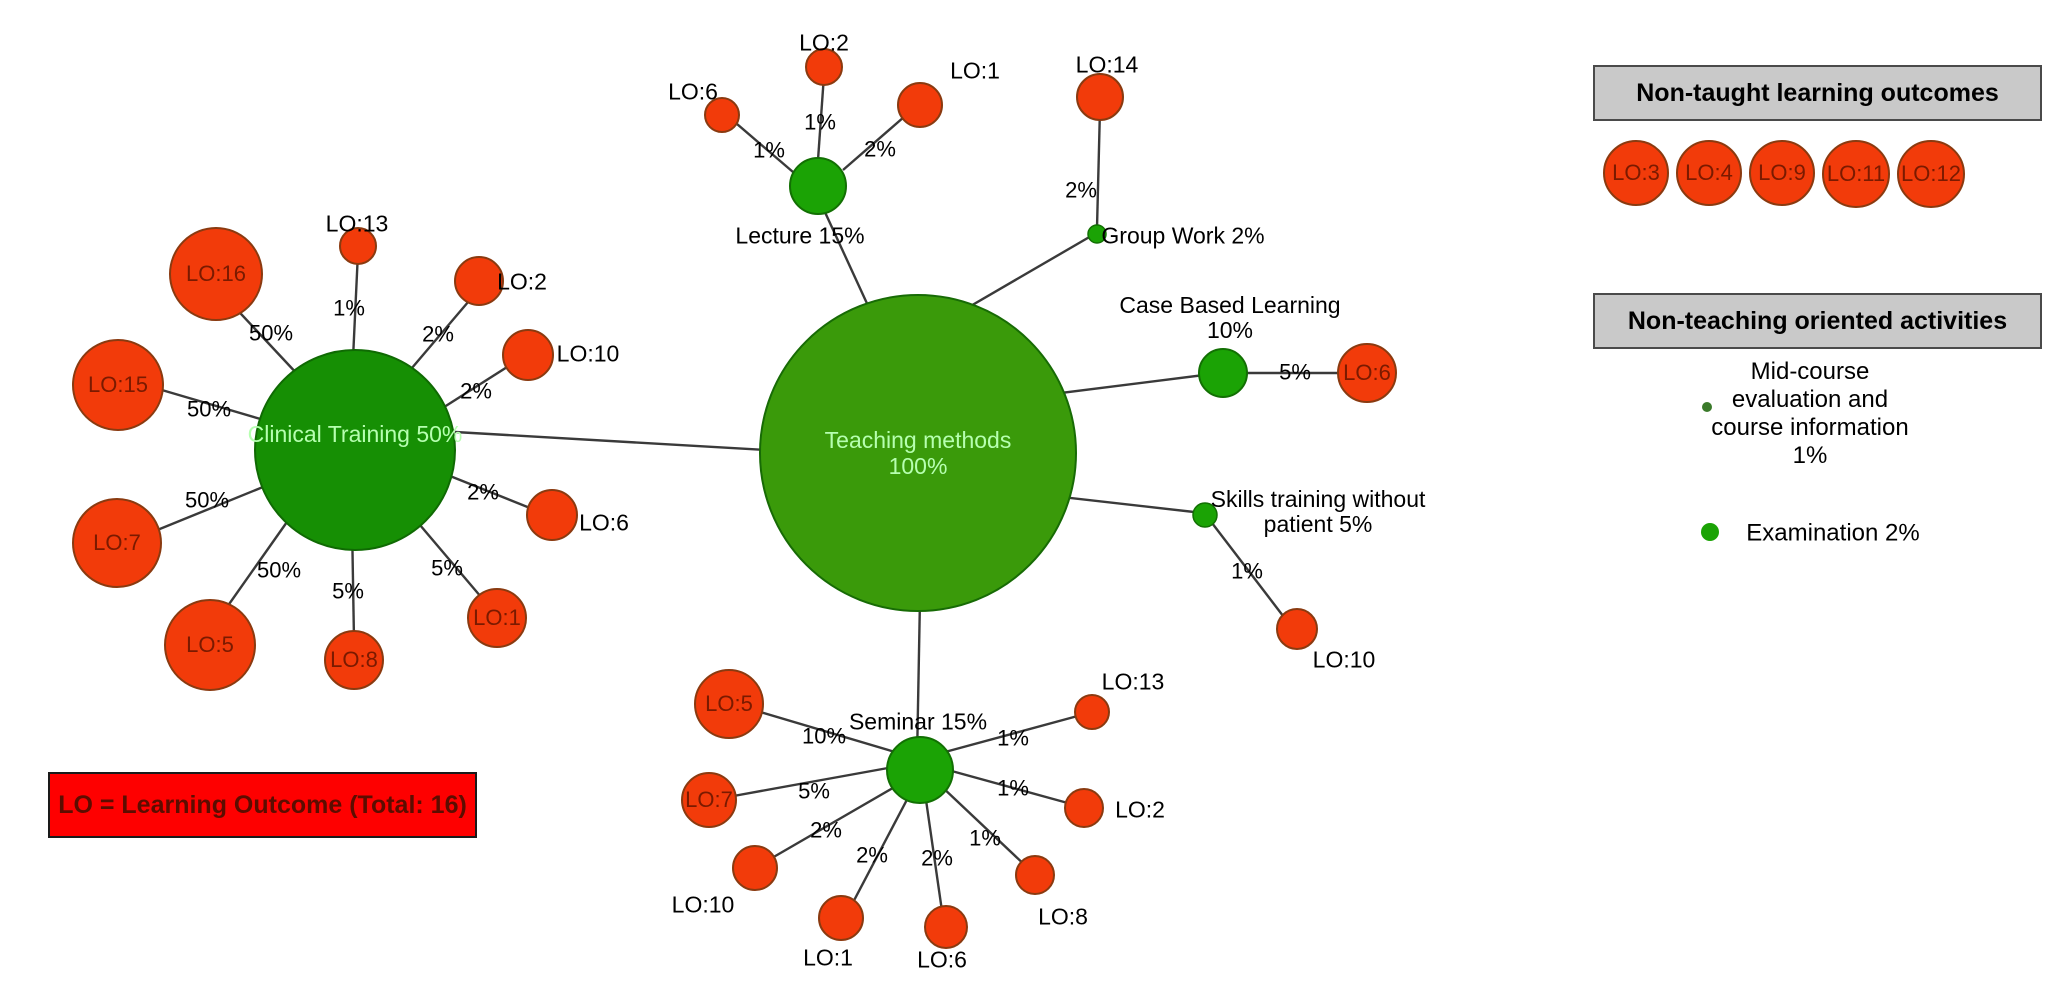 The width and height of the screenshot is (2059, 1001). What do you see at coordinates (1318, 511) in the screenshot?
I see `label-skills-training: Skills training without patient 5%` at bounding box center [1318, 511].